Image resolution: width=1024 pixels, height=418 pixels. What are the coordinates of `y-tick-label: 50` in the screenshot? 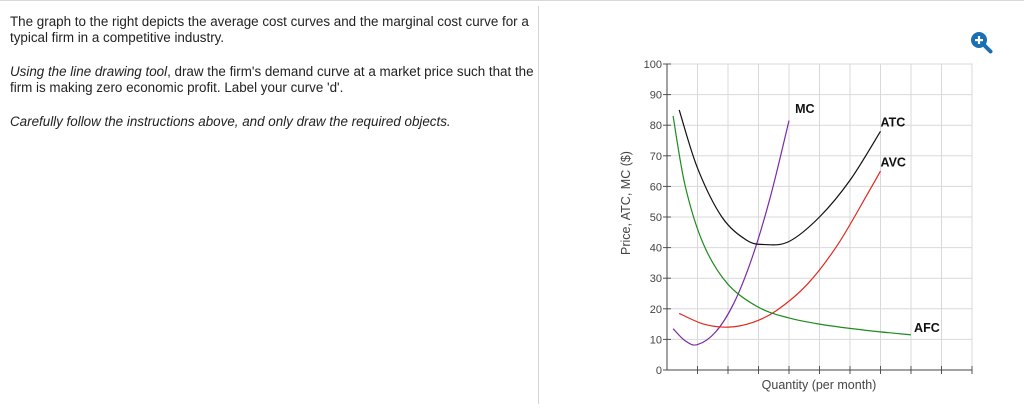 It's located at (656, 218).